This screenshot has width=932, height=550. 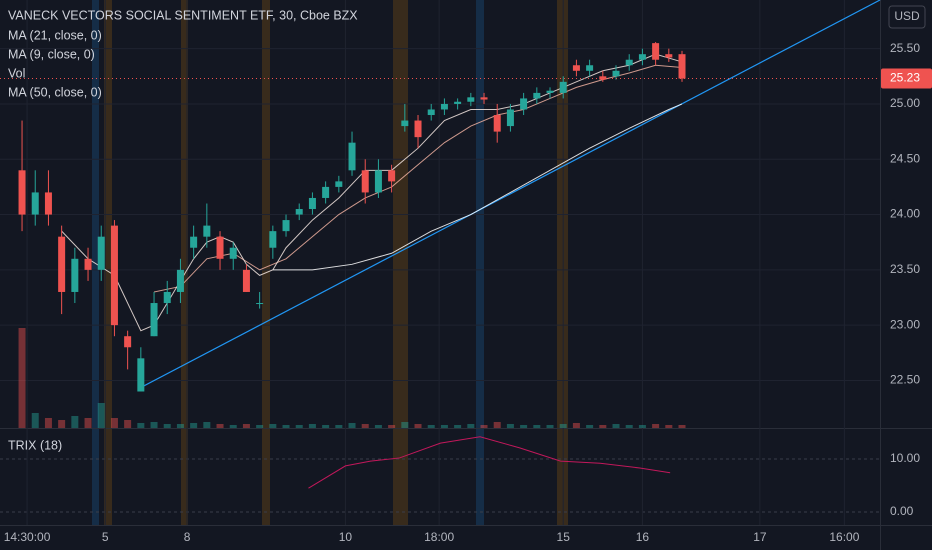 I want to click on y-tick-label: 24.00, so click(x=905, y=214).